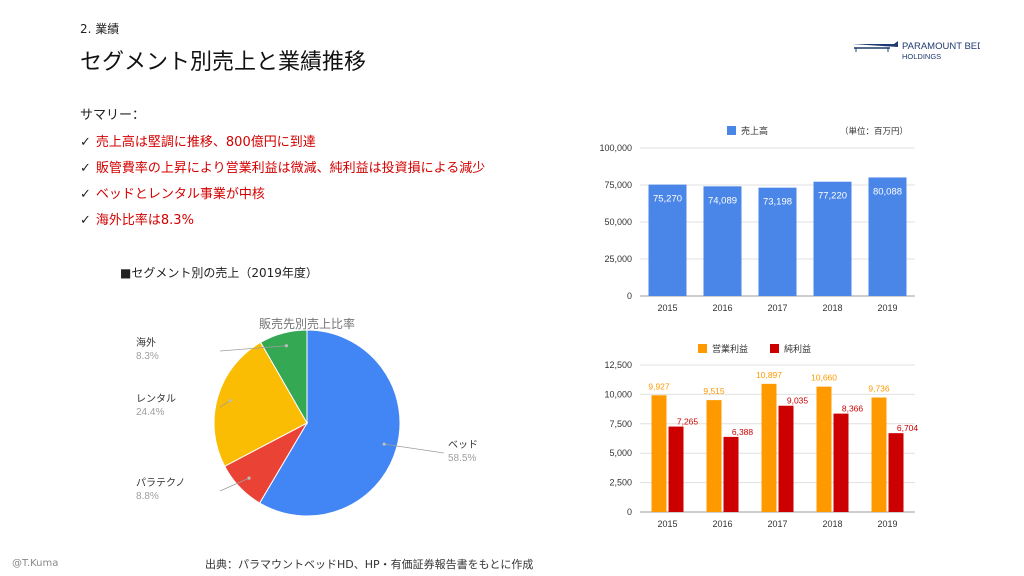 This screenshot has height=576, width=1024. I want to click on summary-item: ✓ 売上高は堅調に推移、800億円に到達, so click(320, 146).